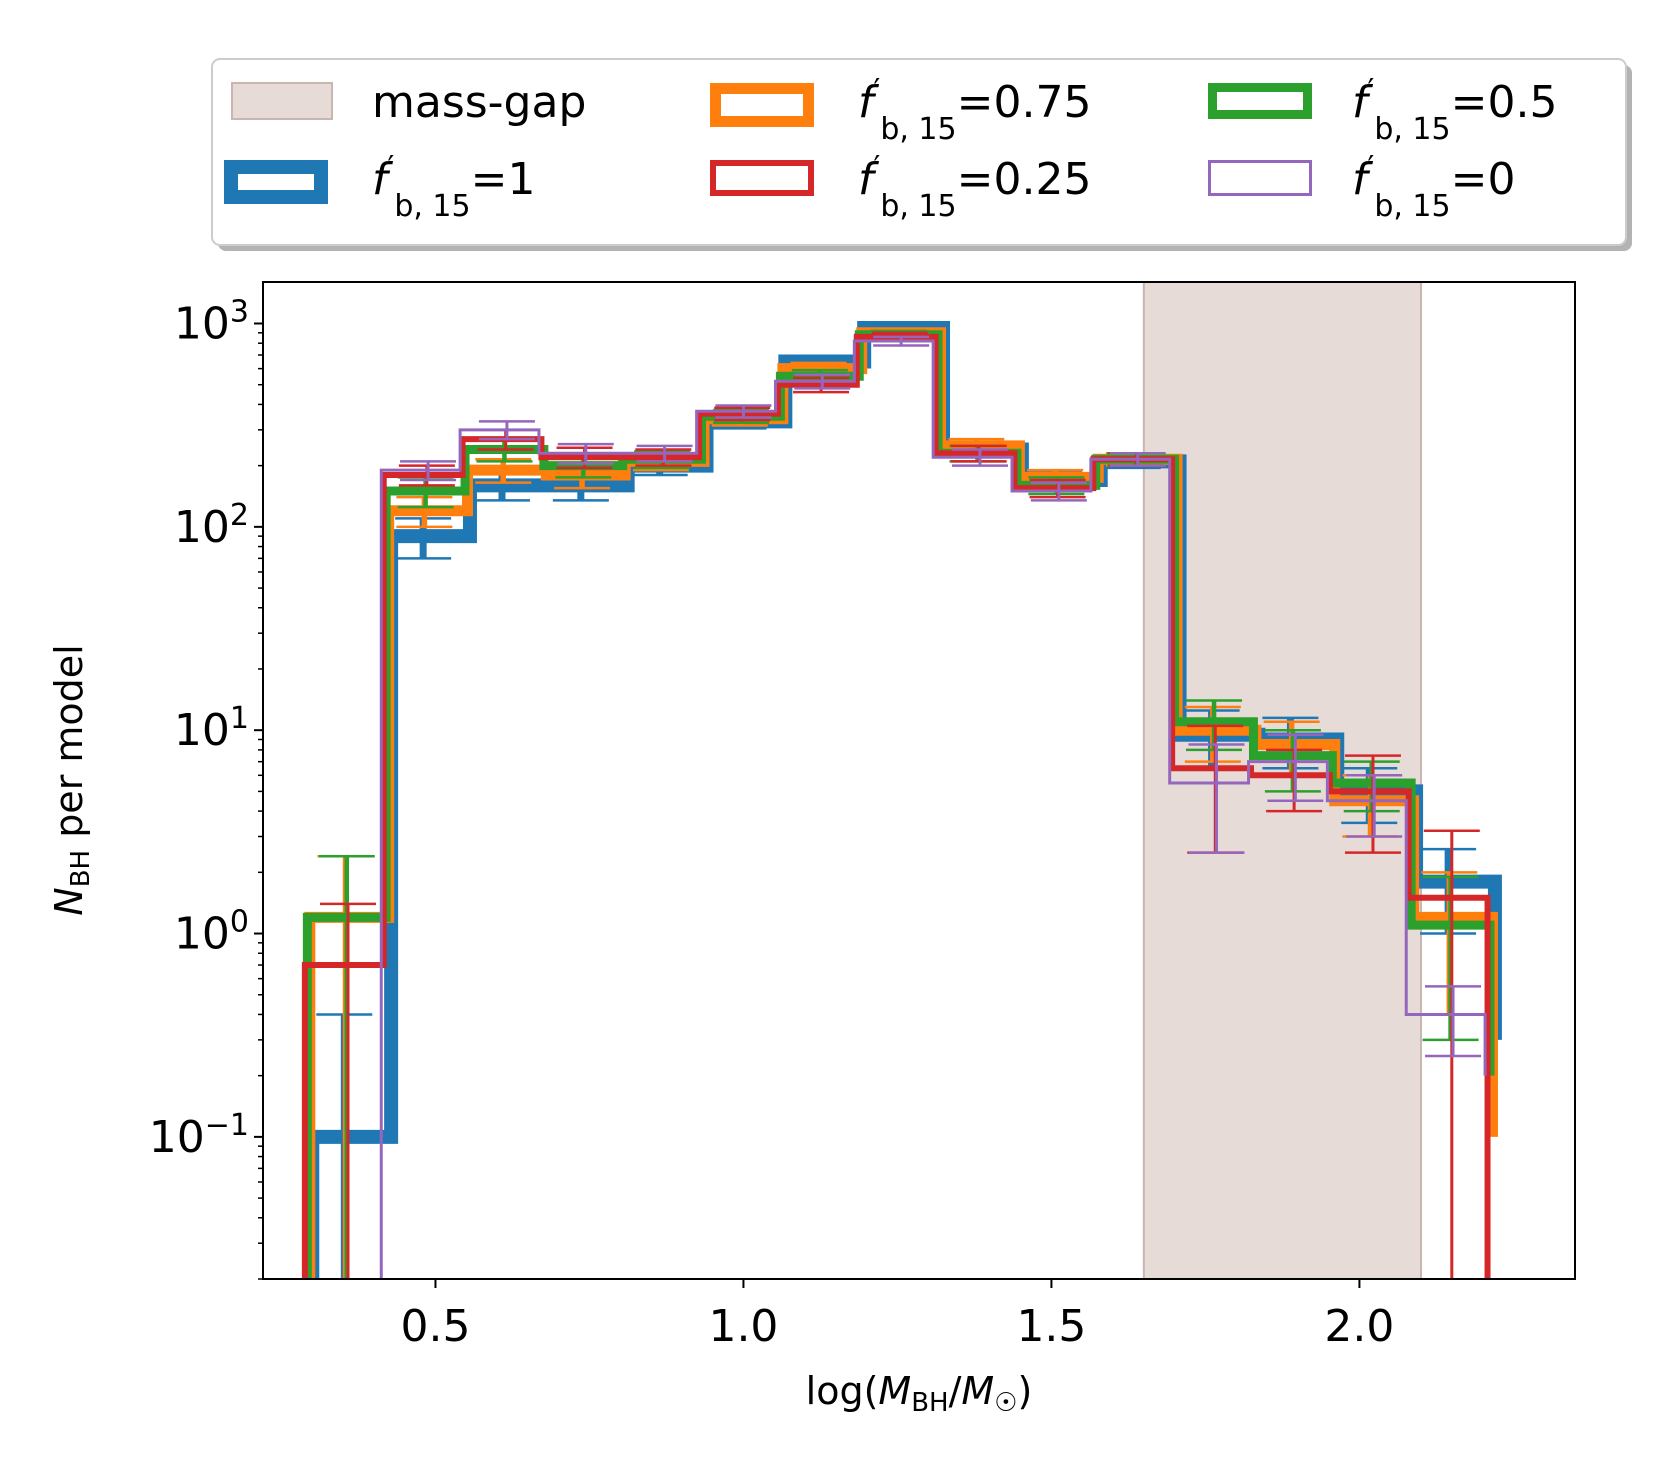 This screenshot has height=1457, width=1661. What do you see at coordinates (479, 102) in the screenshot?
I see `legend-label-mass-gap: mass-gap` at bounding box center [479, 102].